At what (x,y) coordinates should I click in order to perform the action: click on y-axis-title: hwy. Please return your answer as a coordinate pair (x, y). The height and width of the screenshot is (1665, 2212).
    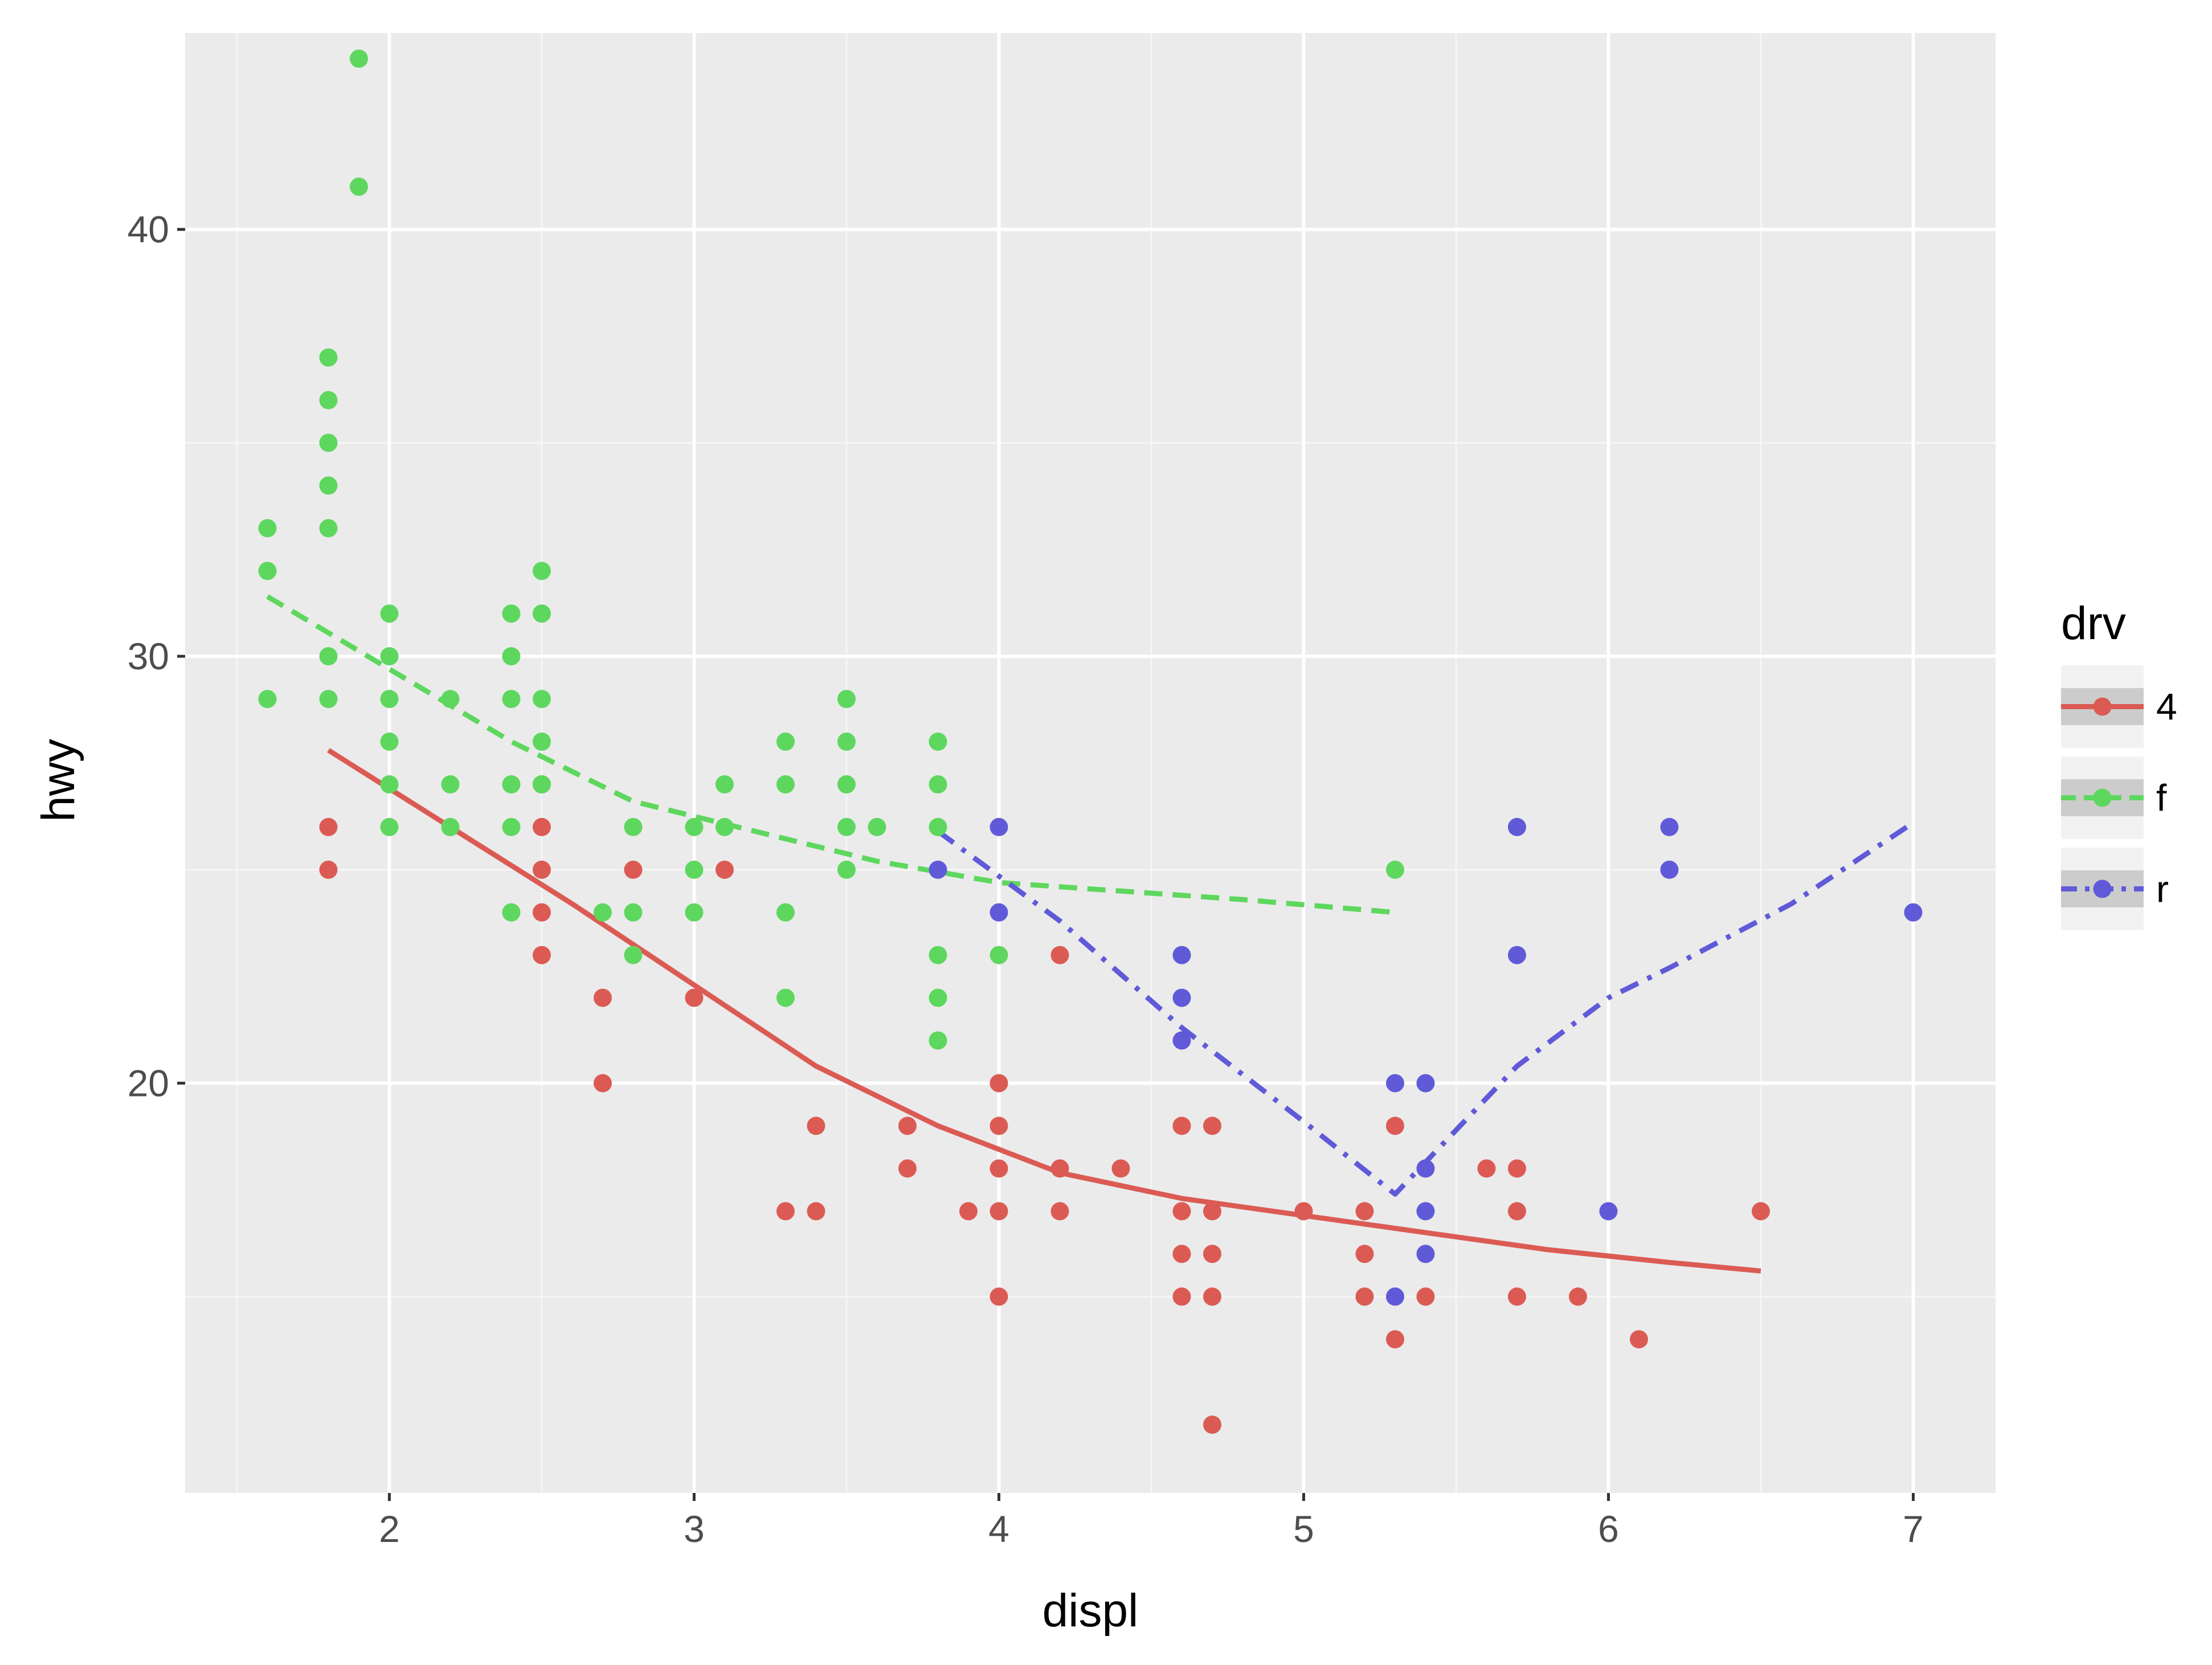
    Looking at the image, I should click on (58, 780).